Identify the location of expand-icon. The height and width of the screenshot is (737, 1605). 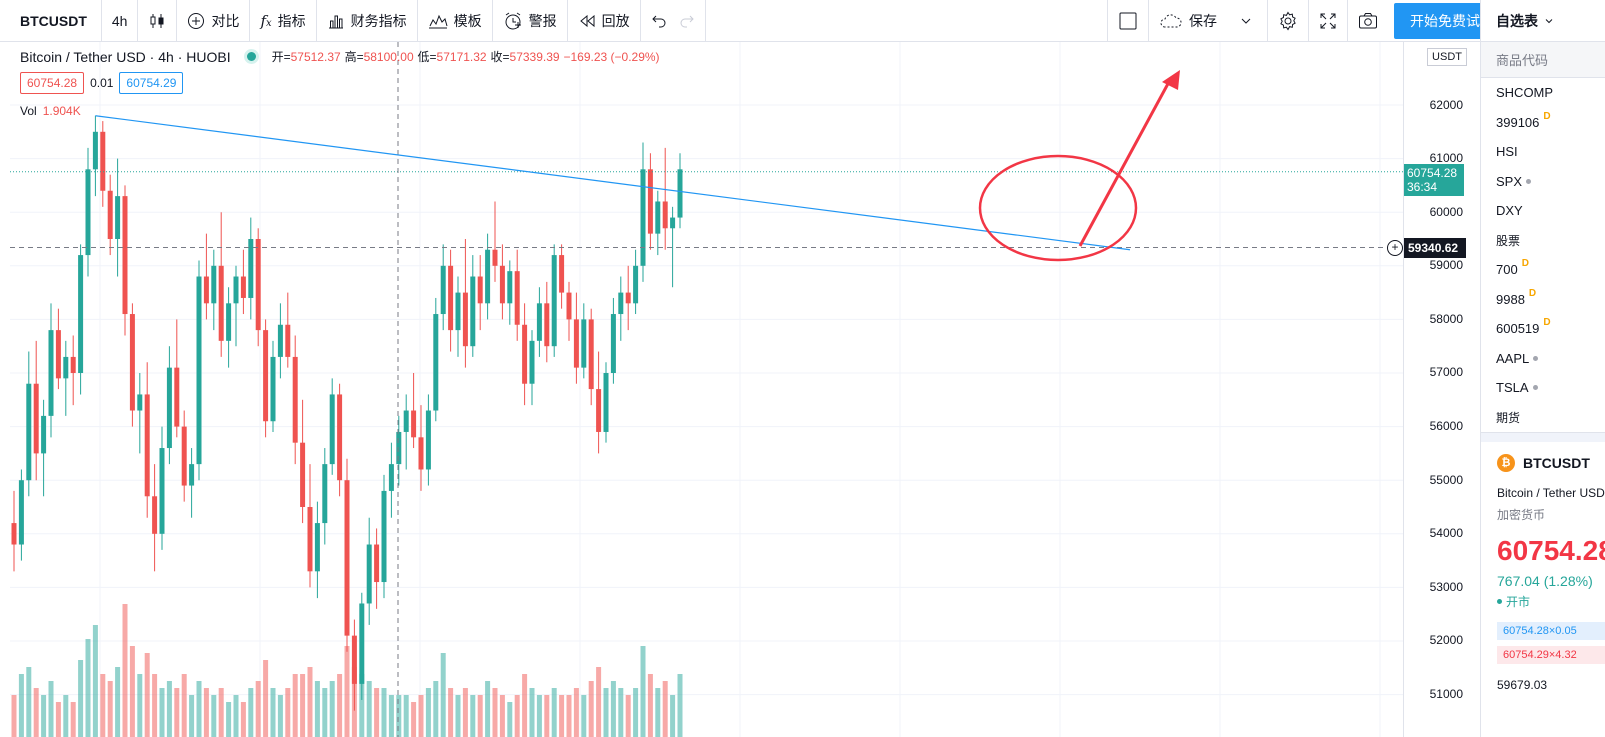
(1328, 20).